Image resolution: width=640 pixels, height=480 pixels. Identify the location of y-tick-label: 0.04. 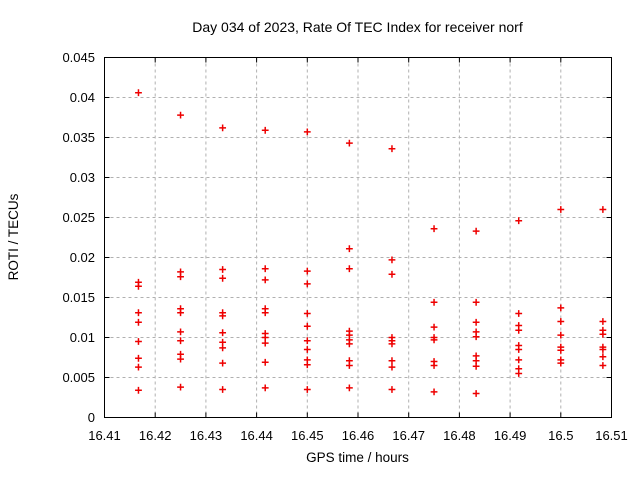
(82, 97).